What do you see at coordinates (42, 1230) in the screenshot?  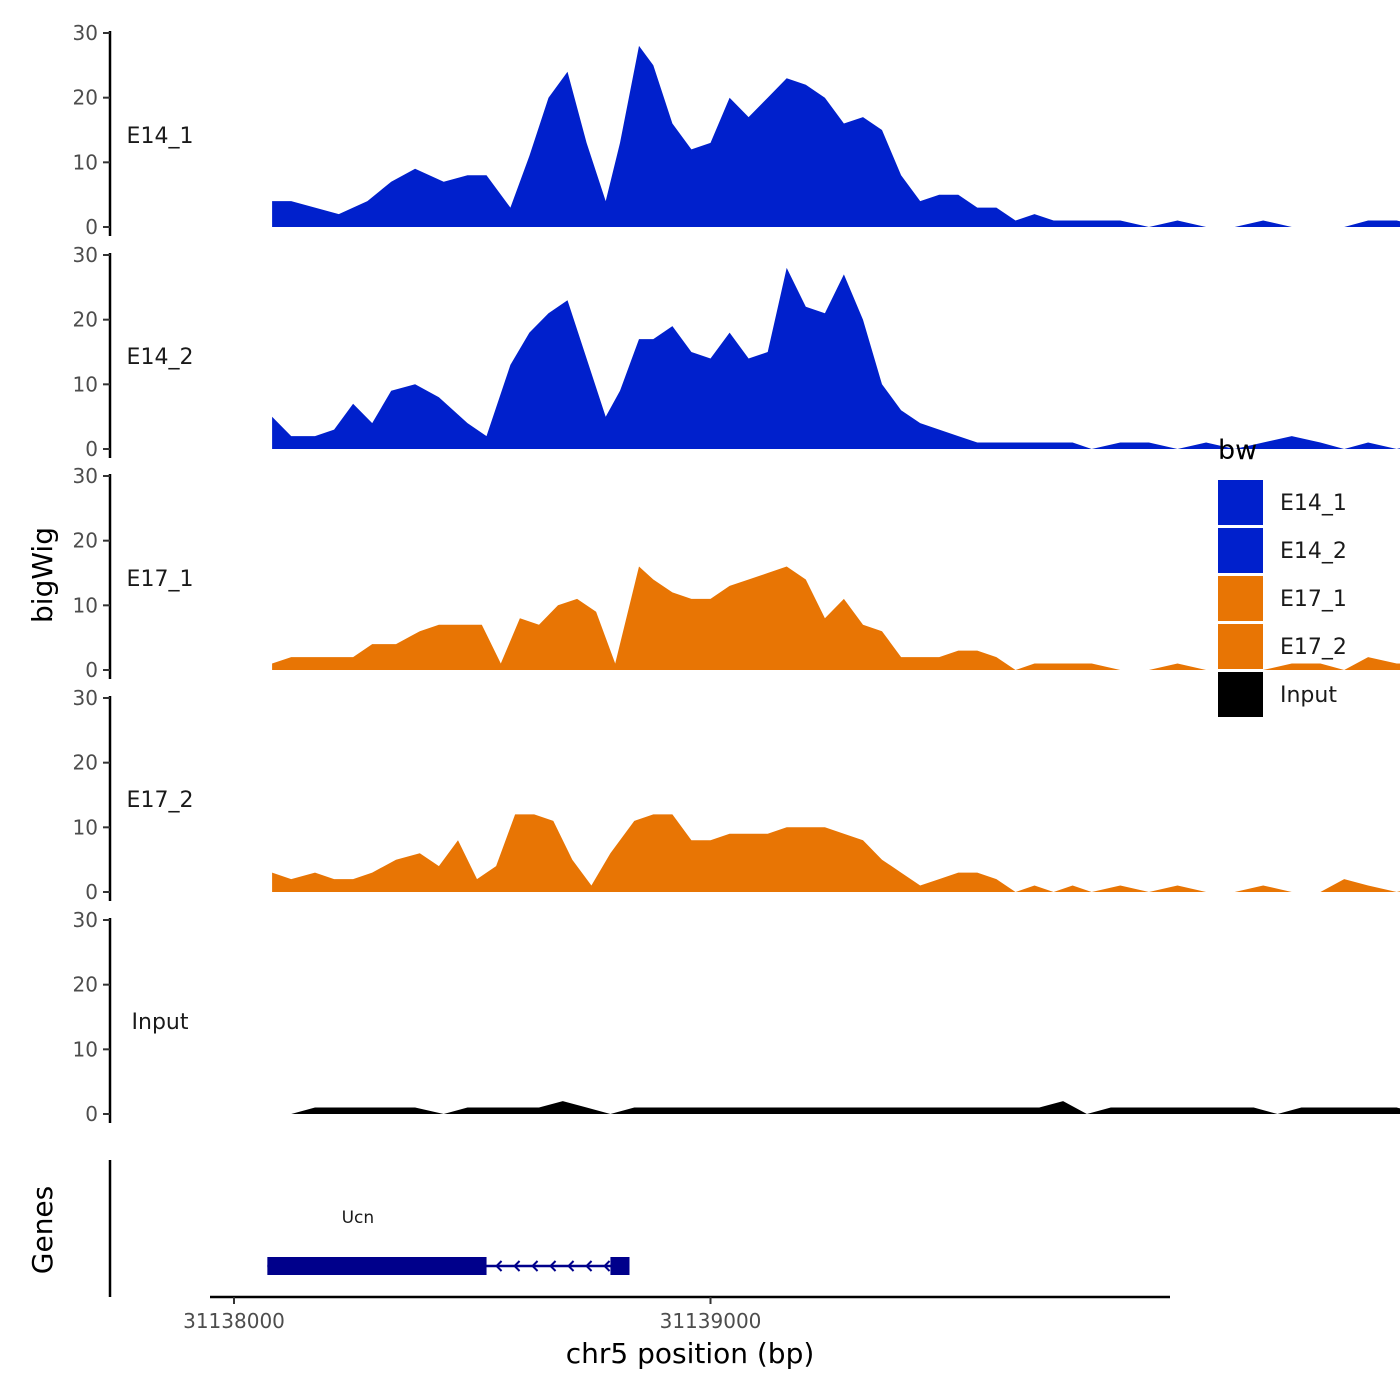 I see `genes-axis-title: Genes` at bounding box center [42, 1230].